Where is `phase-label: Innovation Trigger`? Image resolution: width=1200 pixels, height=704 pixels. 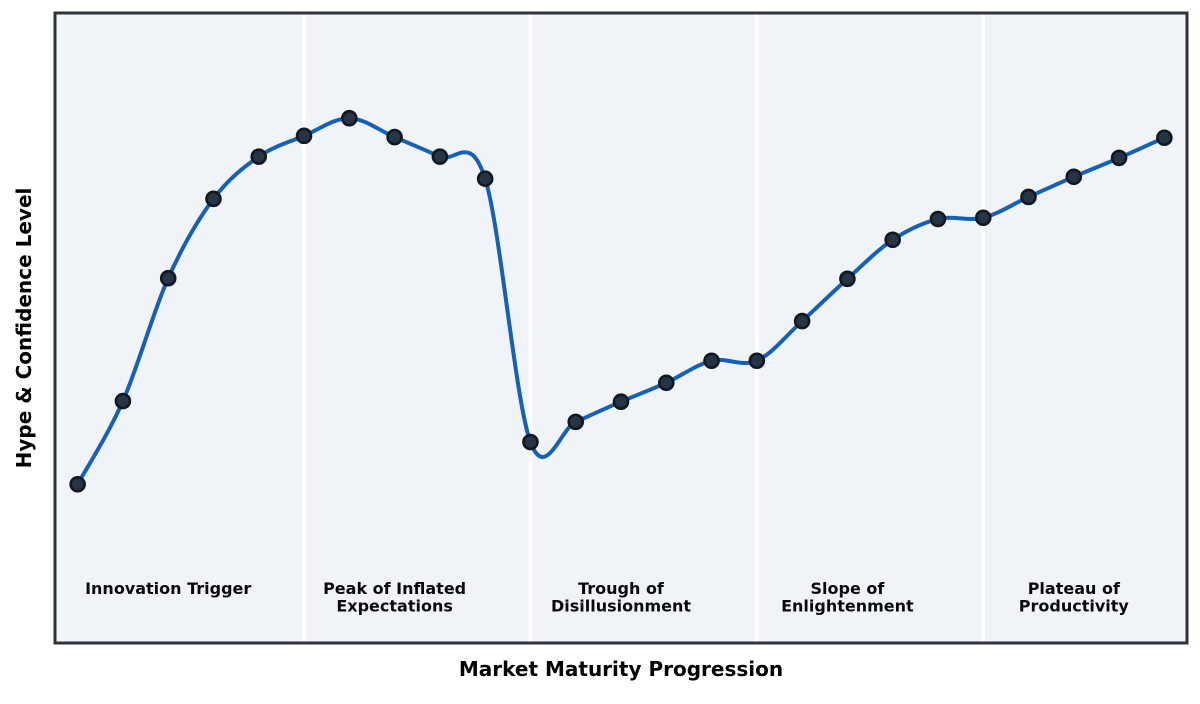
phase-label: Innovation Trigger is located at coordinates (168, 588).